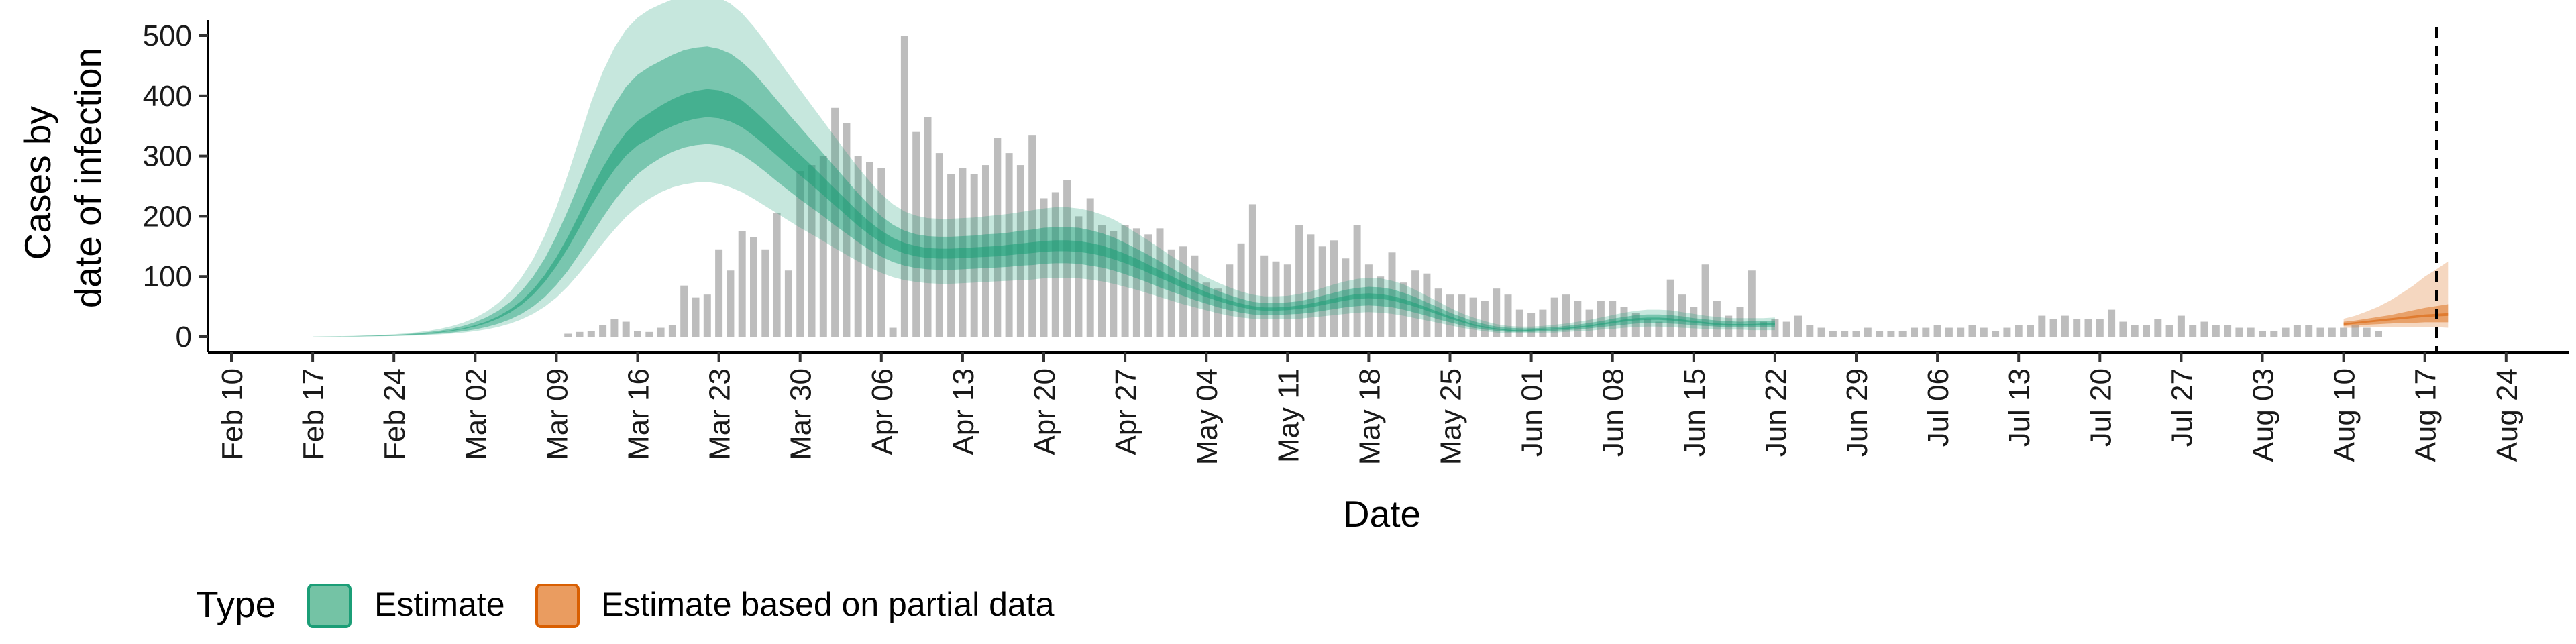 The height and width of the screenshot is (644, 2576). Describe the element at coordinates (720, 414) in the screenshot. I see `x-tick-label: Mar 23` at that location.